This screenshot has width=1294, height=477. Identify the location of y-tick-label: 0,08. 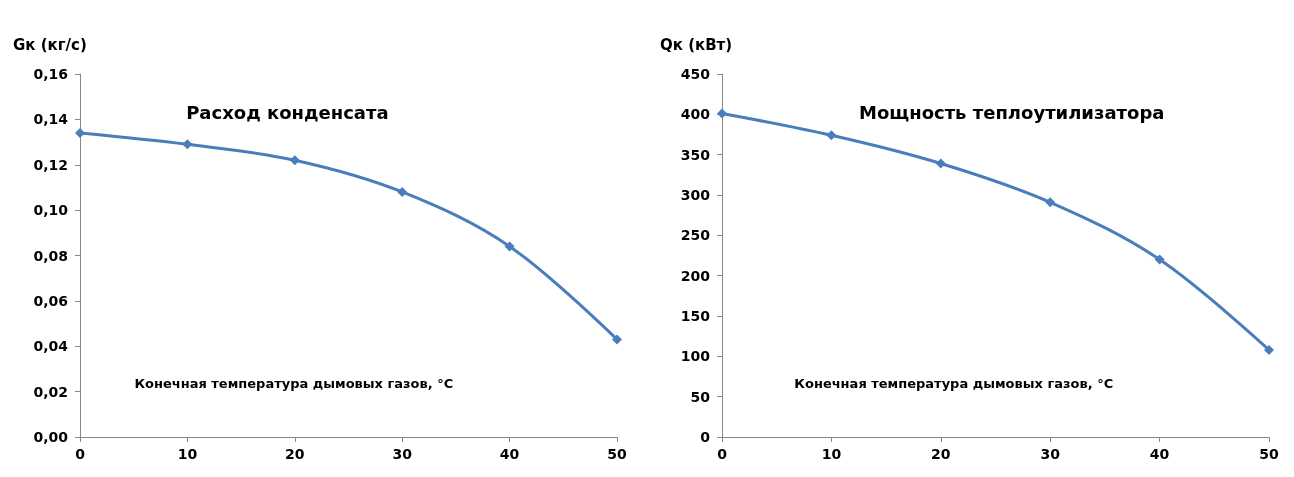
(50, 255).